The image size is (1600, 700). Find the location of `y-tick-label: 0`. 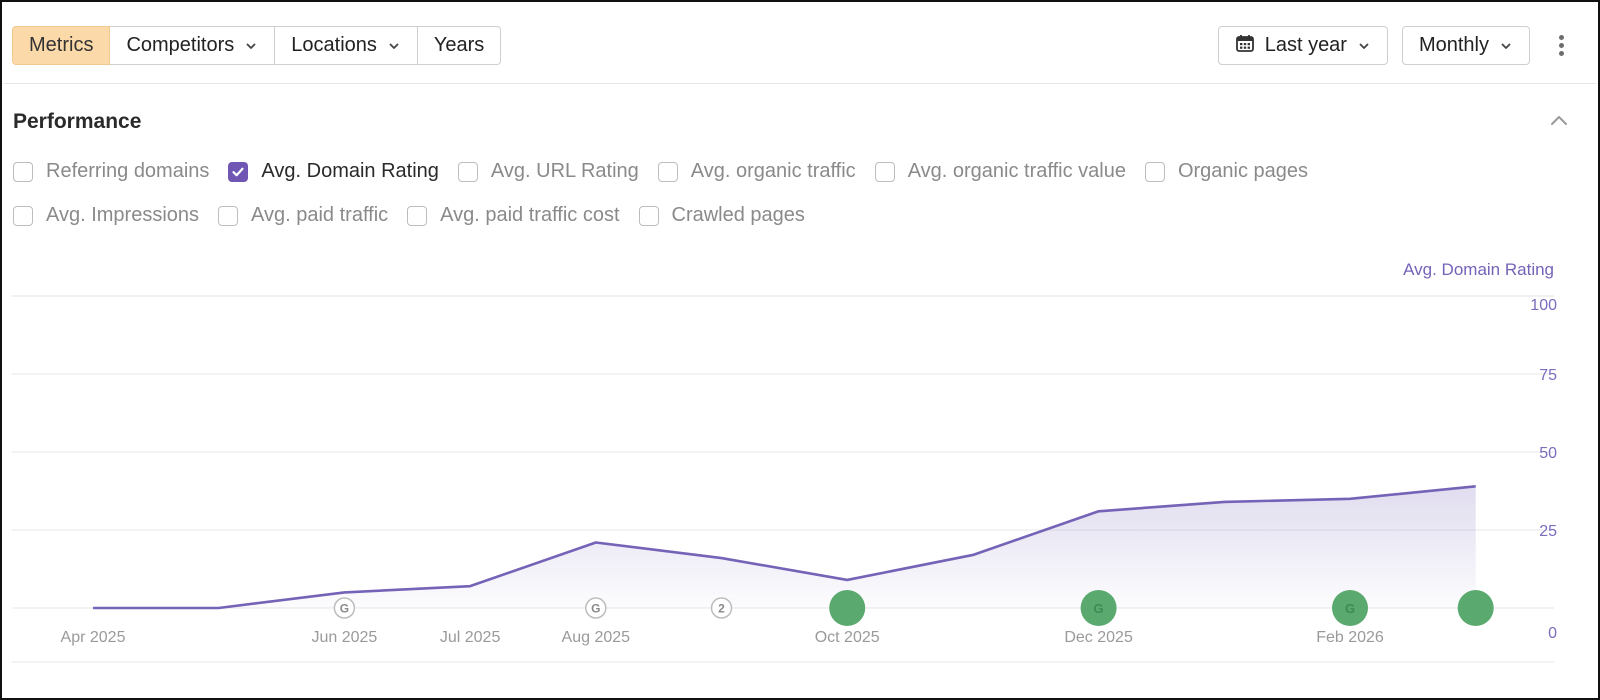

y-tick-label: 0 is located at coordinates (1552, 633).